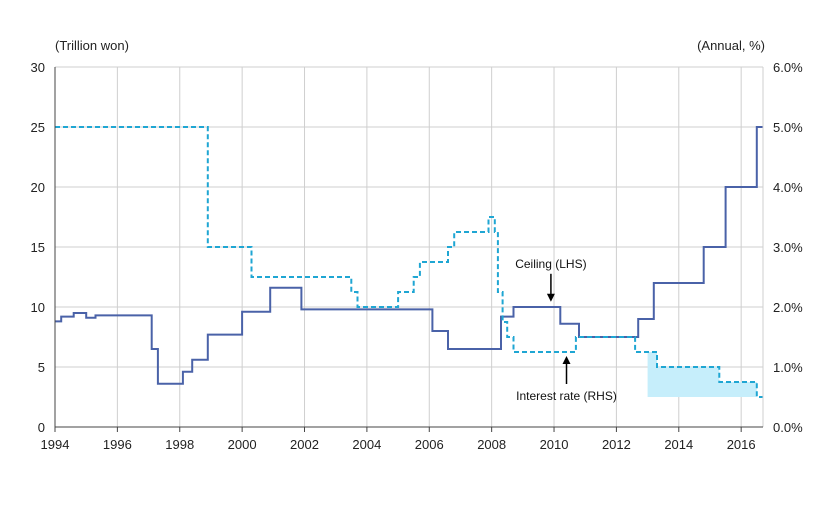 The width and height of the screenshot is (820, 528). What do you see at coordinates (554, 444) in the screenshot?
I see `x-tick-label: 2010` at bounding box center [554, 444].